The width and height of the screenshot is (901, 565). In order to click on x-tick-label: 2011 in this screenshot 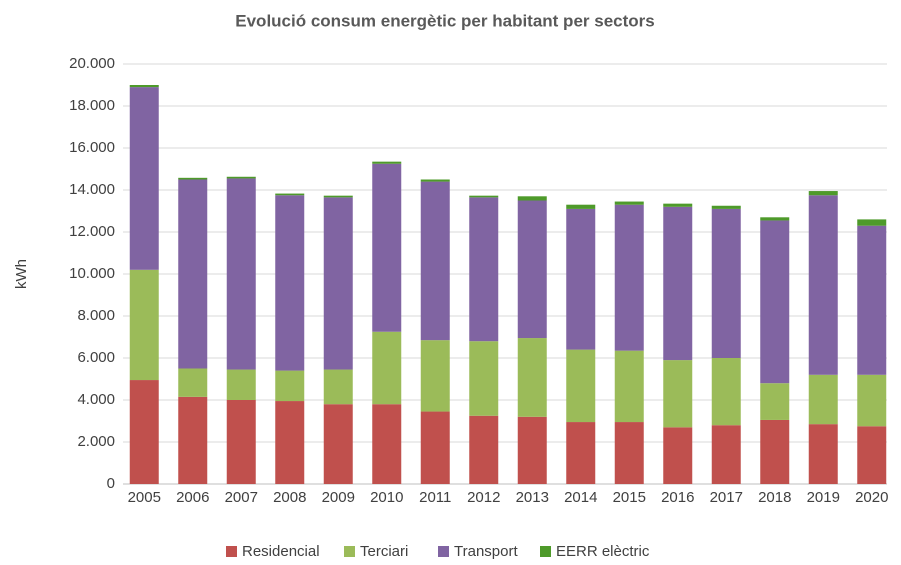, I will do `click(435, 497)`.